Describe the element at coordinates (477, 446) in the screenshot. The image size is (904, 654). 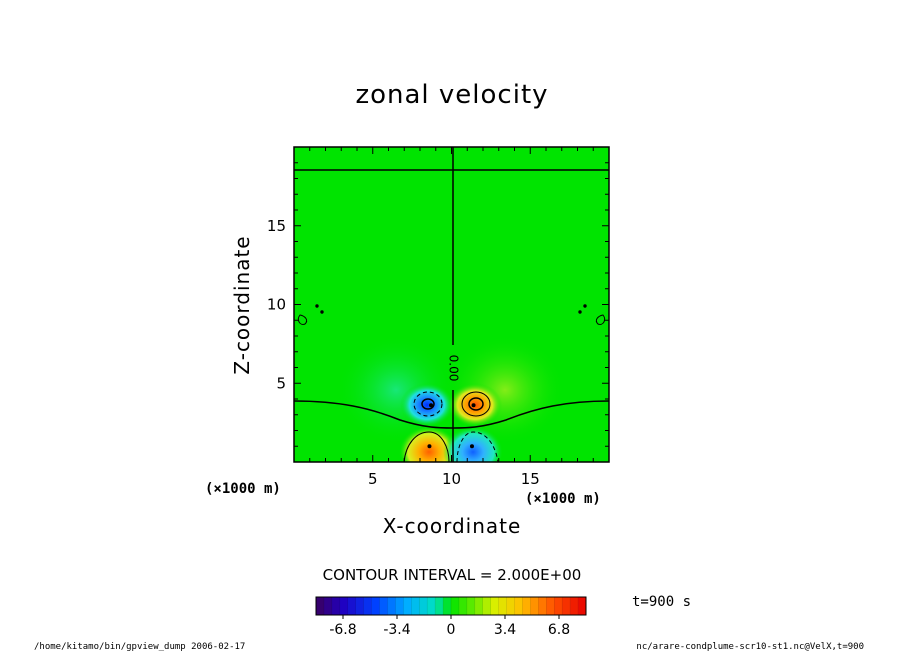
I see `contour-neg-lower` at that location.